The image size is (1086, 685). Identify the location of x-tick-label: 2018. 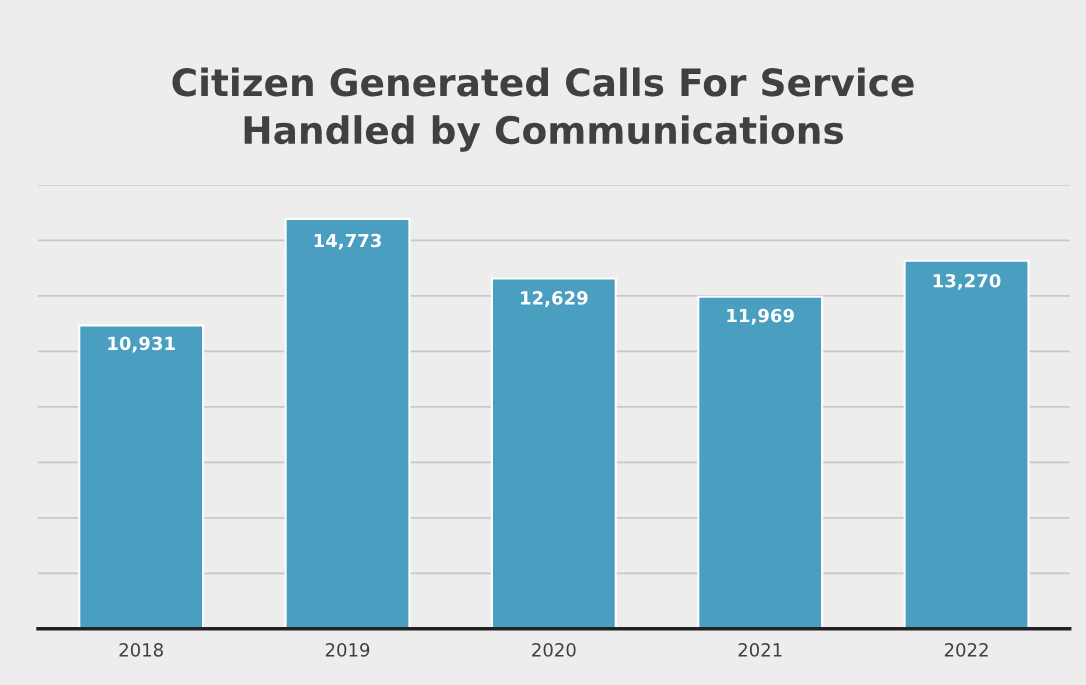
(141, 650).